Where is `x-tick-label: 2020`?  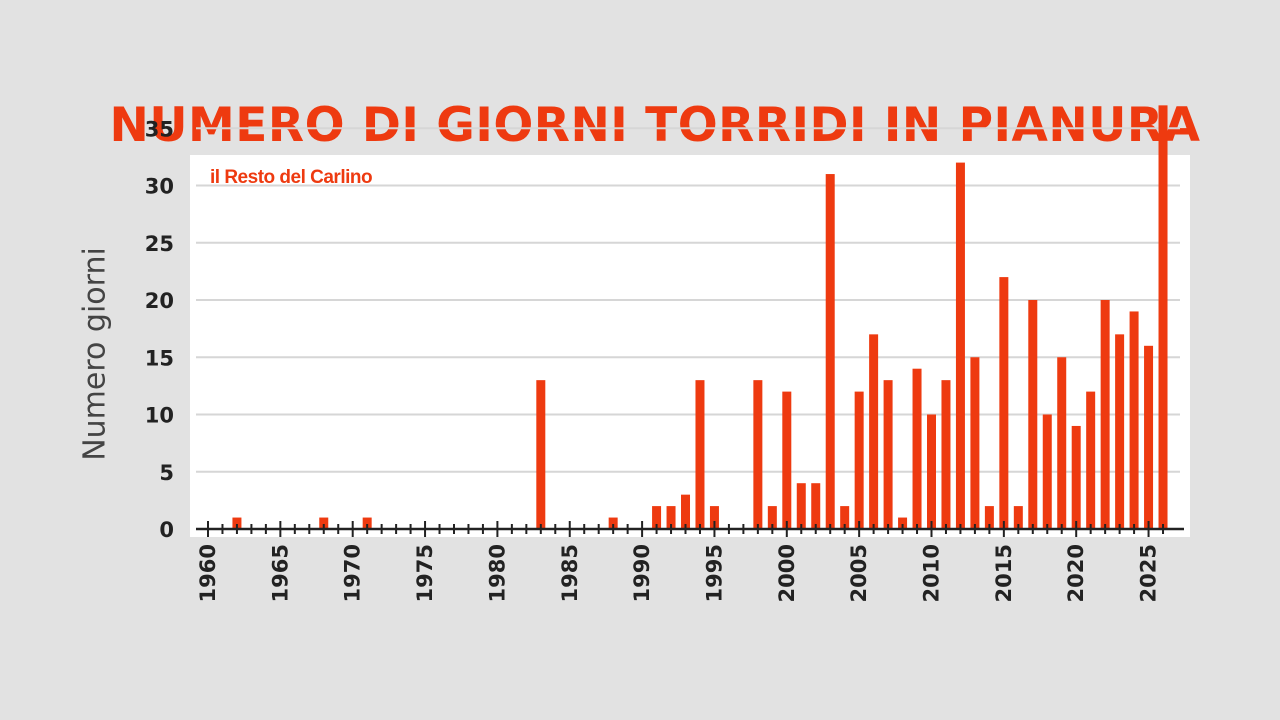
x-tick-label: 2020 is located at coordinates (1076, 573).